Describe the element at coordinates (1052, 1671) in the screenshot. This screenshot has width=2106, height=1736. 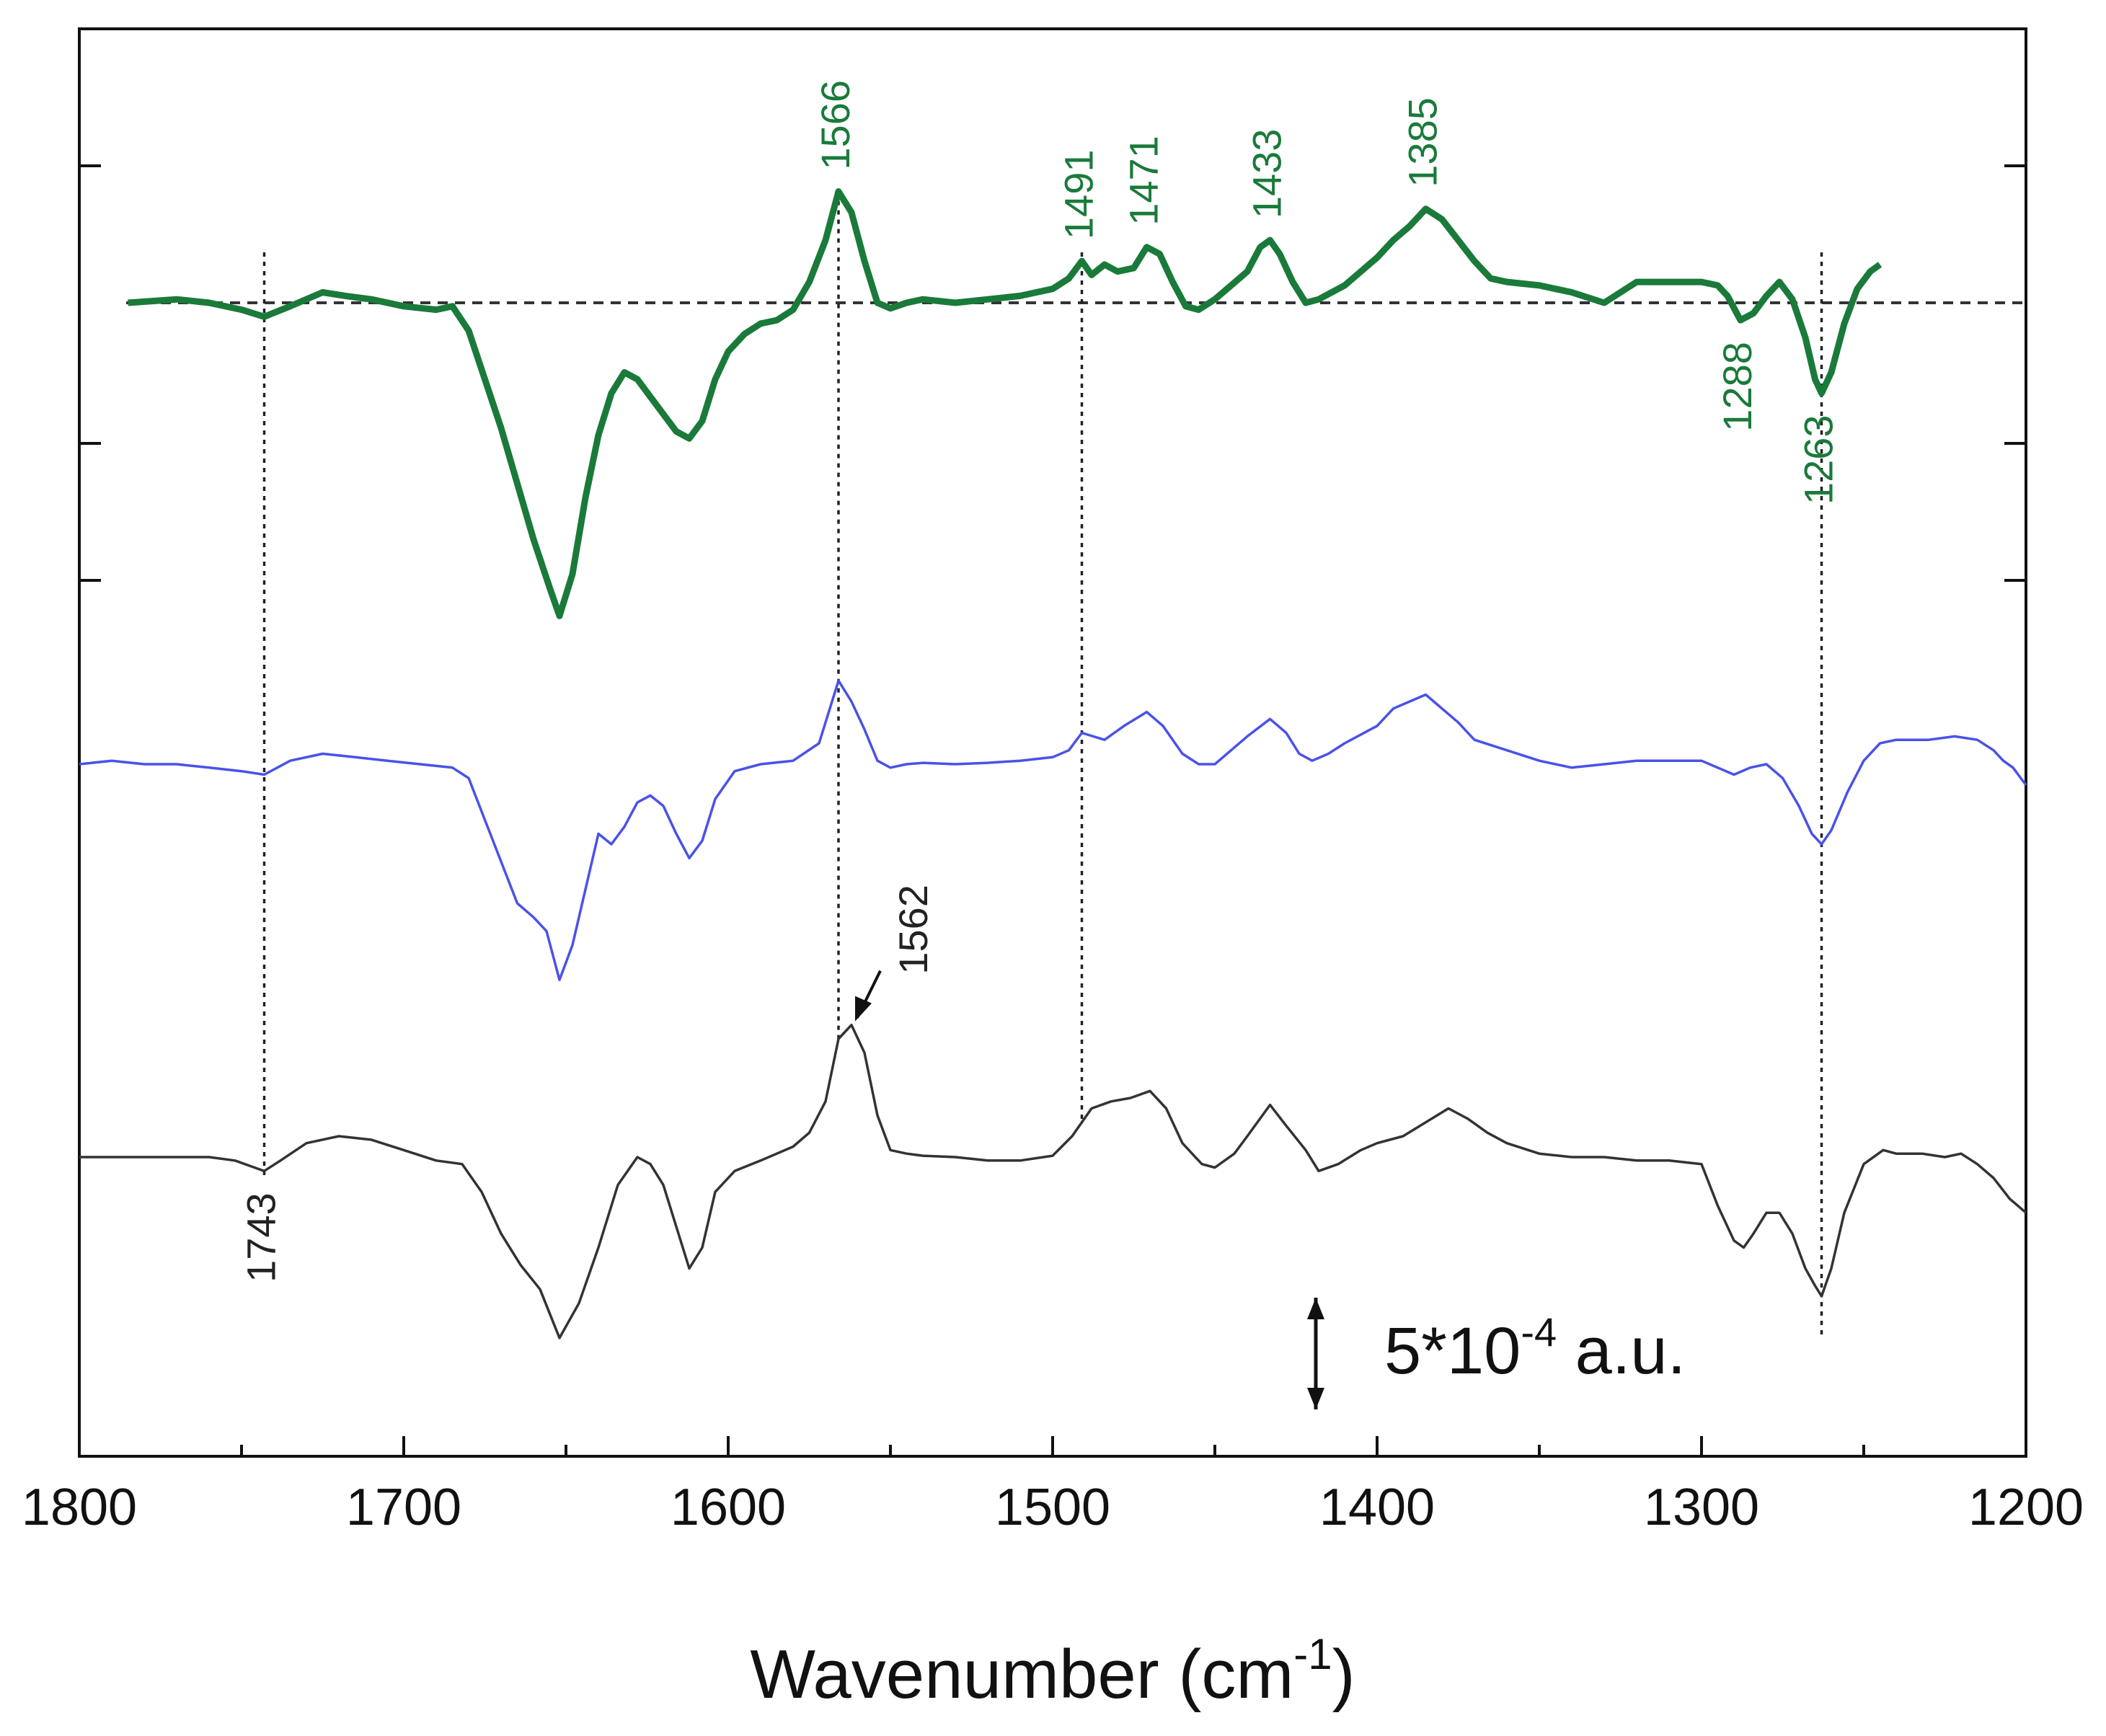
I see `x-axis-label: Wavenumber (cm-1)` at that location.